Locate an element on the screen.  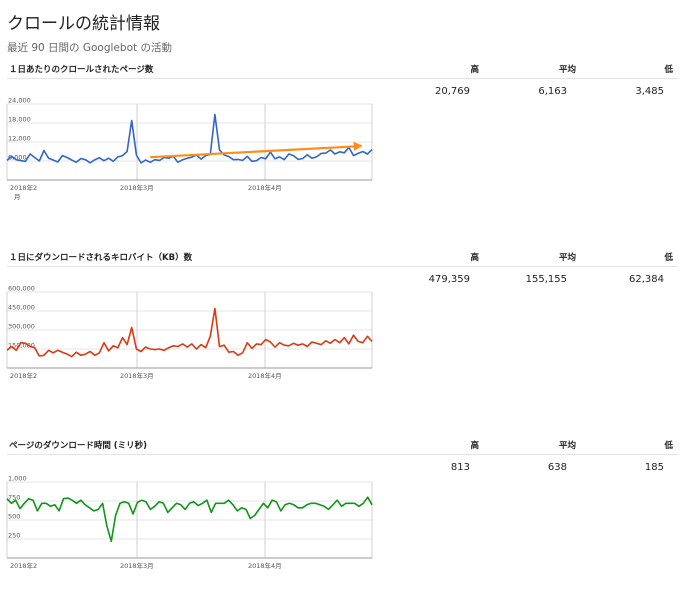
y-tick-label: 450,000 is located at coordinates (21, 308).